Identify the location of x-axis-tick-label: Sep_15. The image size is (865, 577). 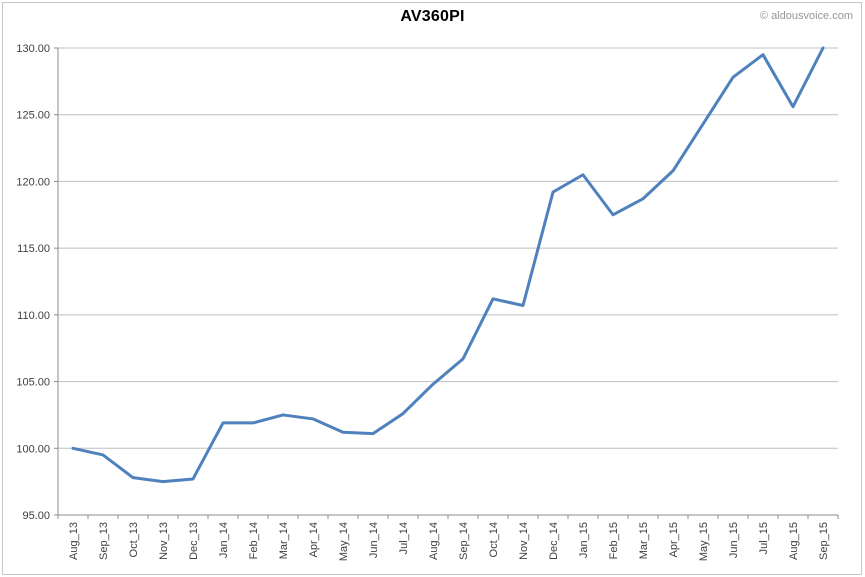
(824, 541).